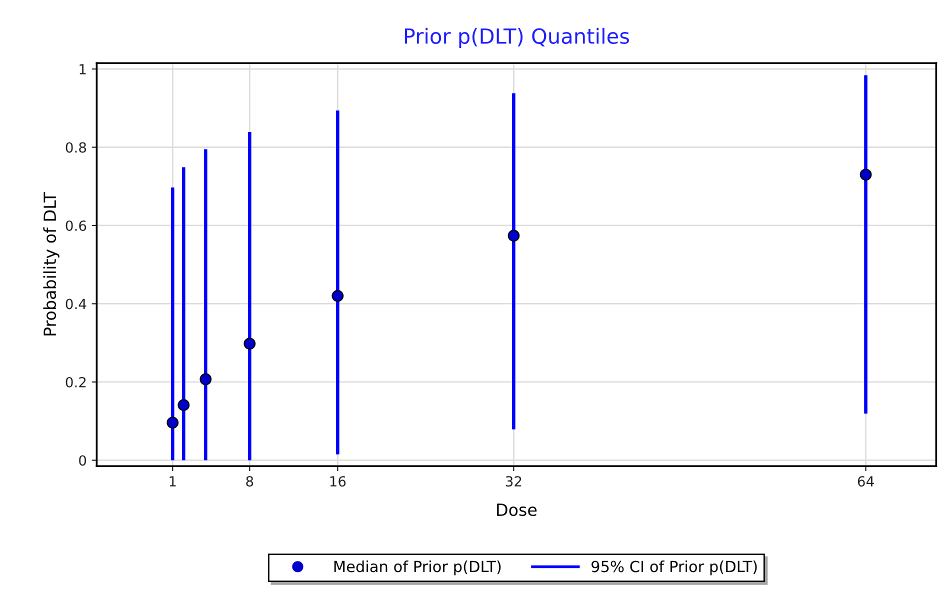 This screenshot has width=939, height=590. I want to click on x-tick-label: 64, so click(866, 481).